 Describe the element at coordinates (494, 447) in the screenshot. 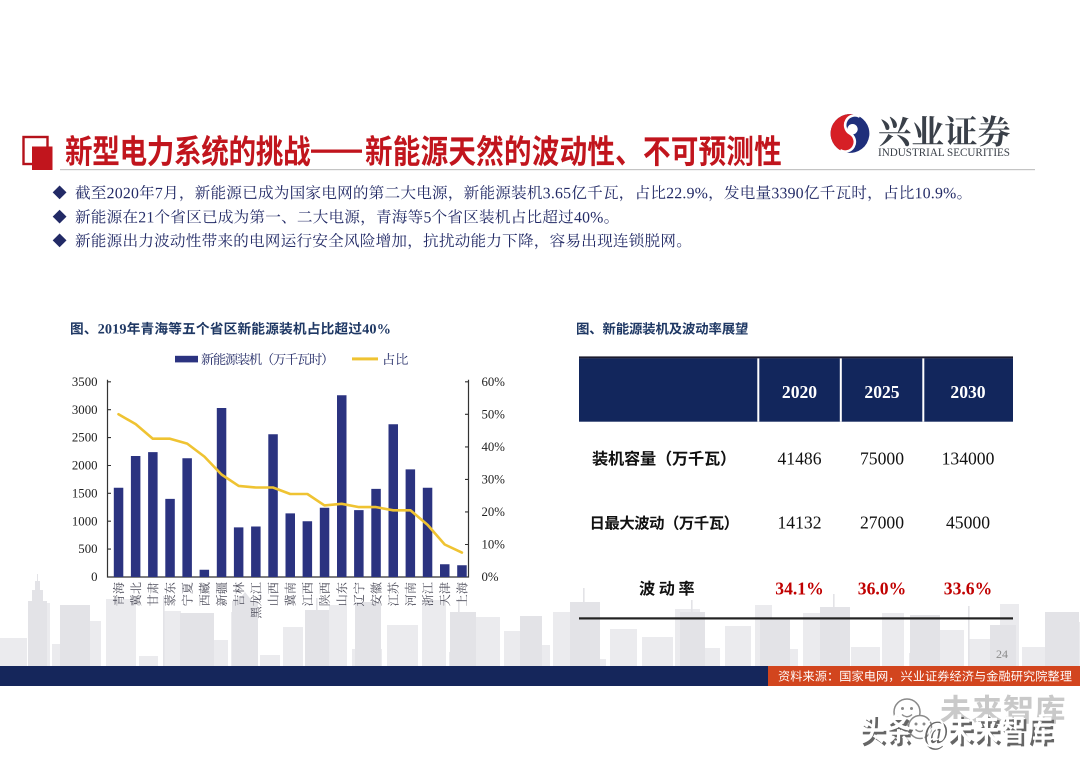

I see `svg-text: 40%` at that location.